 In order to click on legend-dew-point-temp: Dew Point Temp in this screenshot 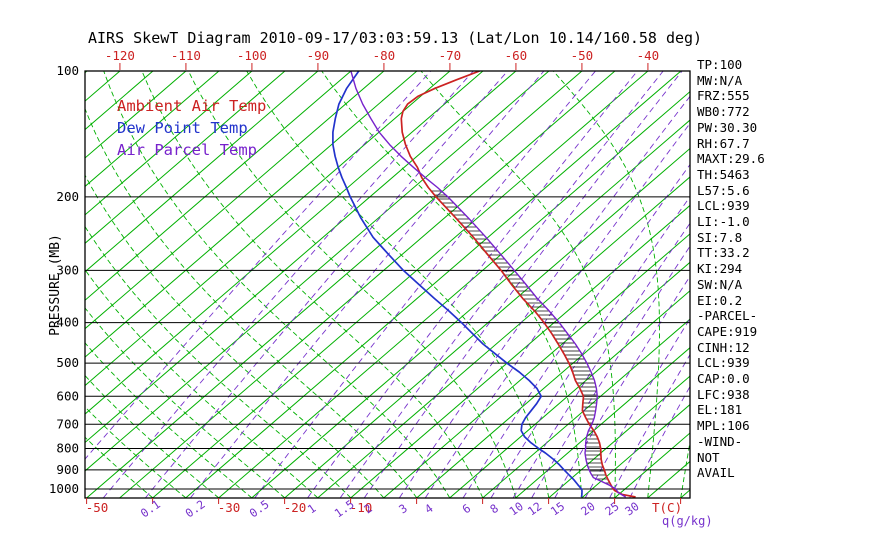, I will do `click(182, 128)`.